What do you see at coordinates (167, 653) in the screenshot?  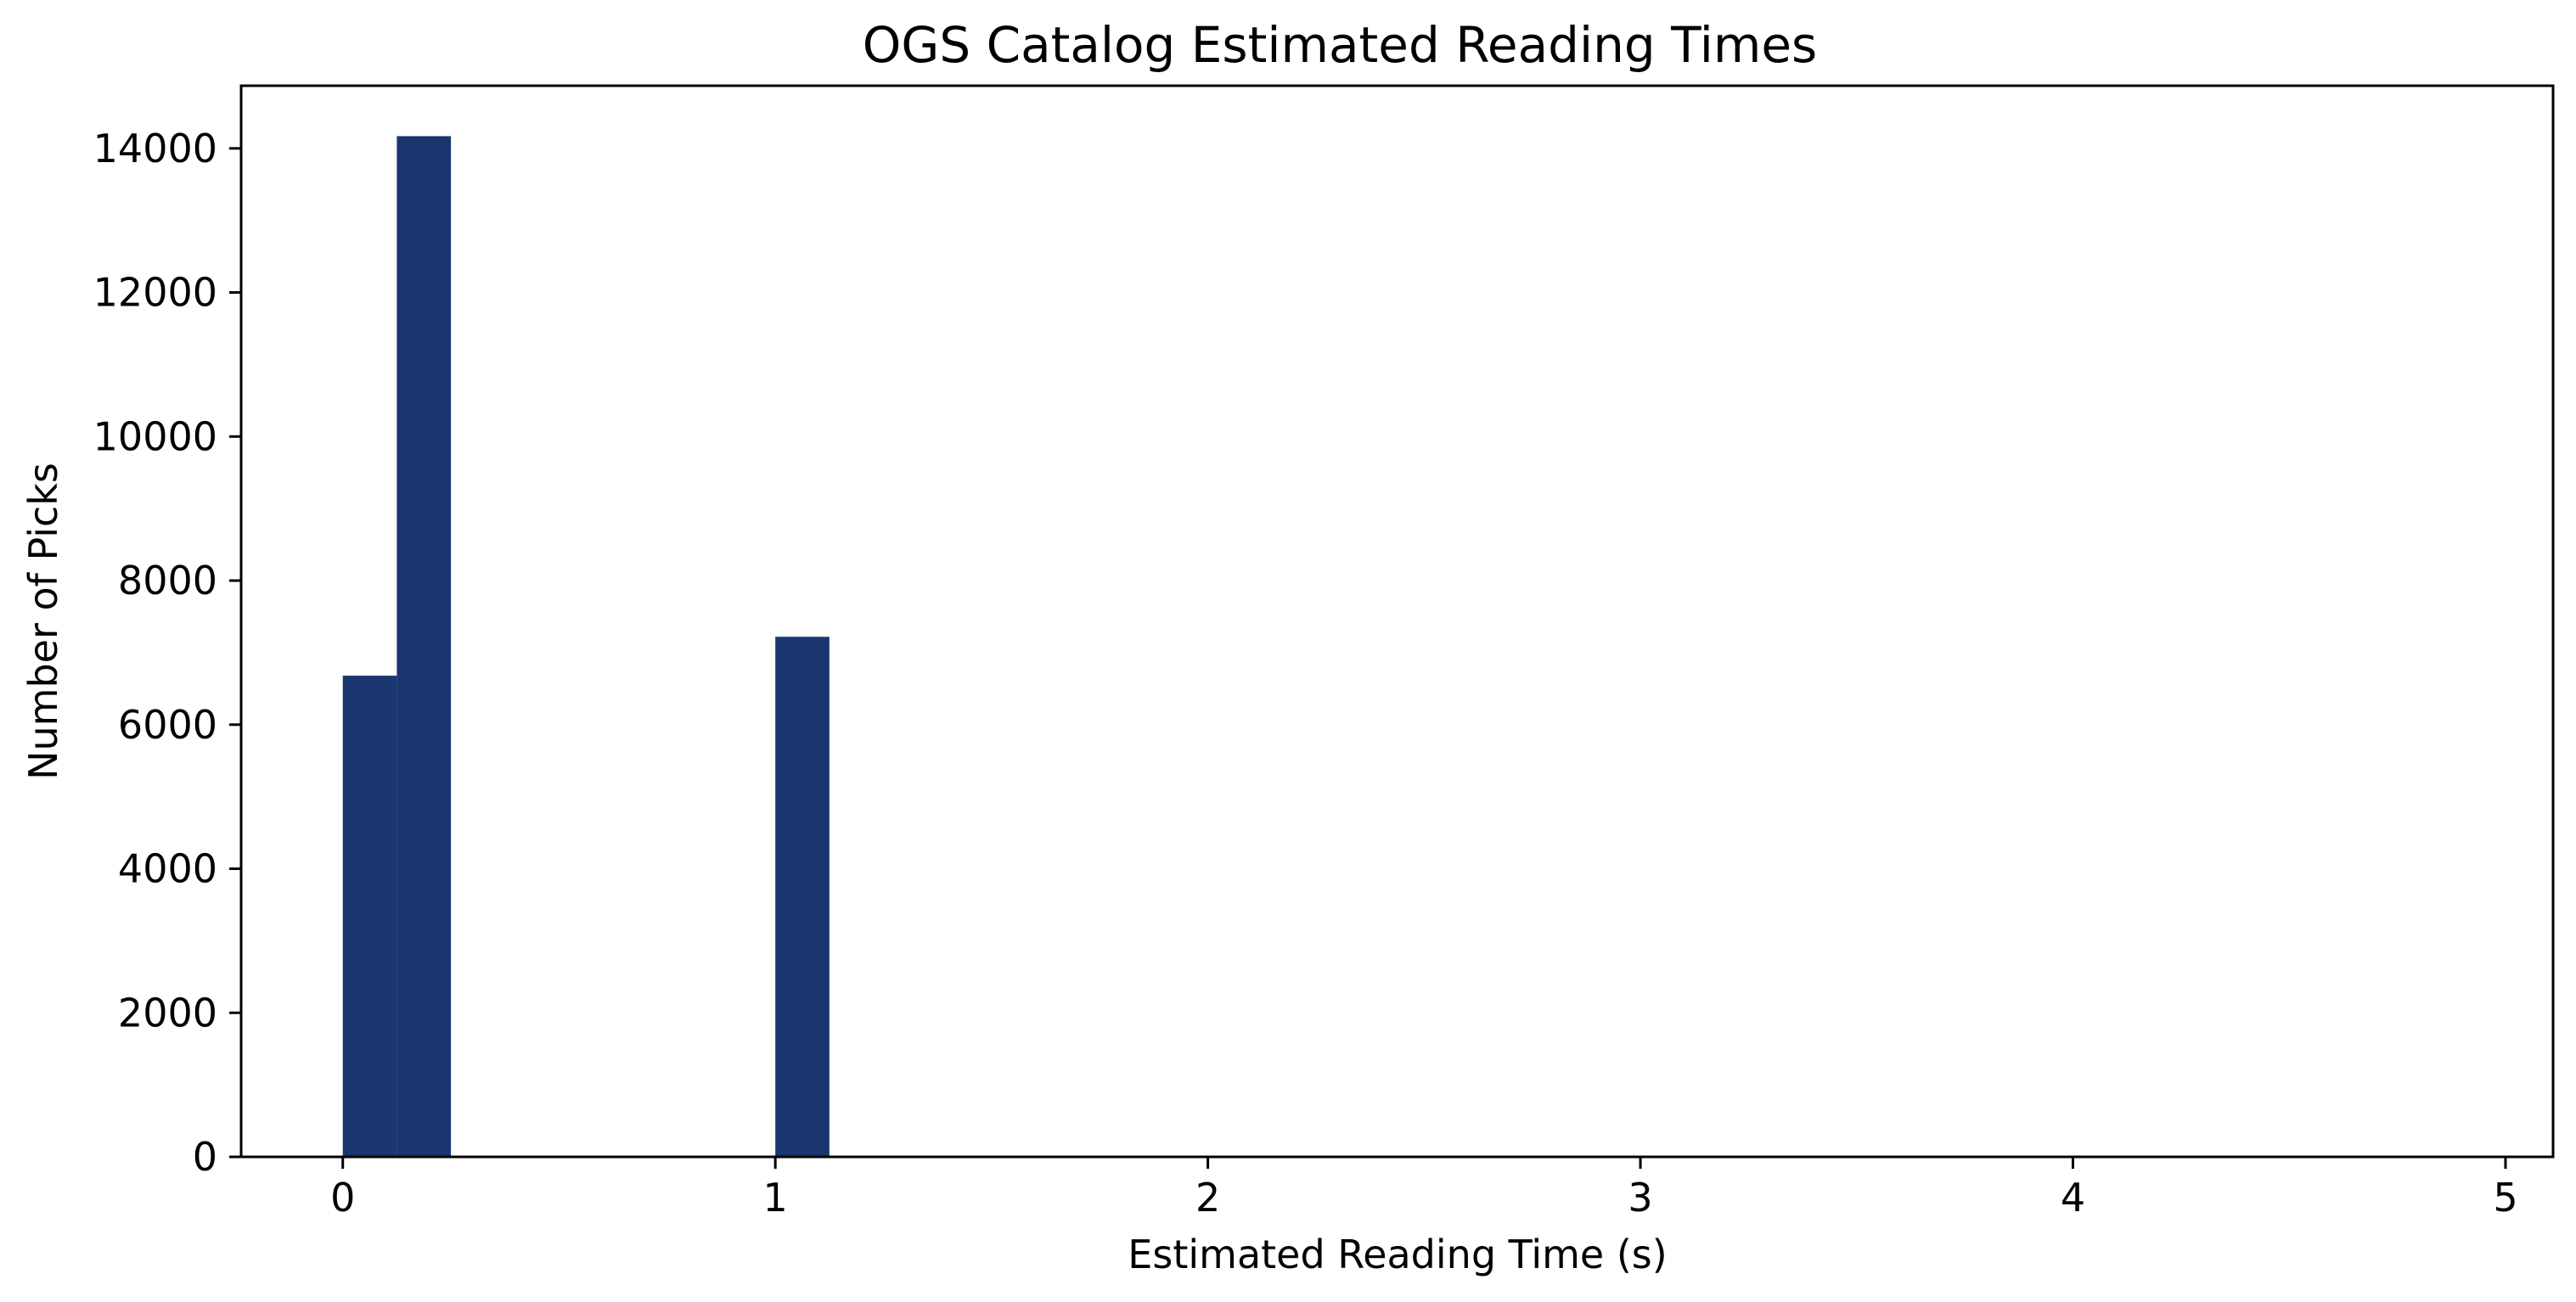 I see `y-axis-ticks: 0 2000 4000 6000 8000 10000 12000 14000` at bounding box center [167, 653].